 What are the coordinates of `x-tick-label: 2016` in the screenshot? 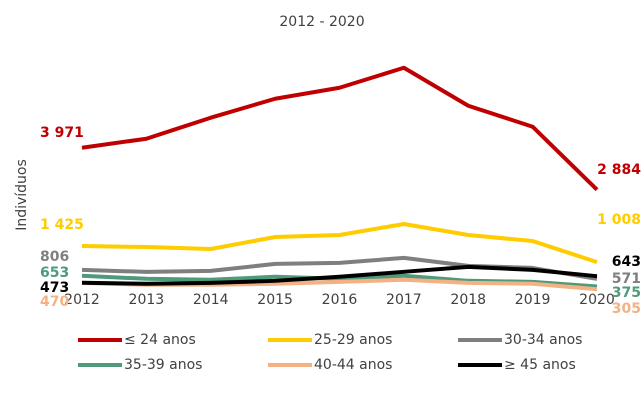 It's located at (340, 300).